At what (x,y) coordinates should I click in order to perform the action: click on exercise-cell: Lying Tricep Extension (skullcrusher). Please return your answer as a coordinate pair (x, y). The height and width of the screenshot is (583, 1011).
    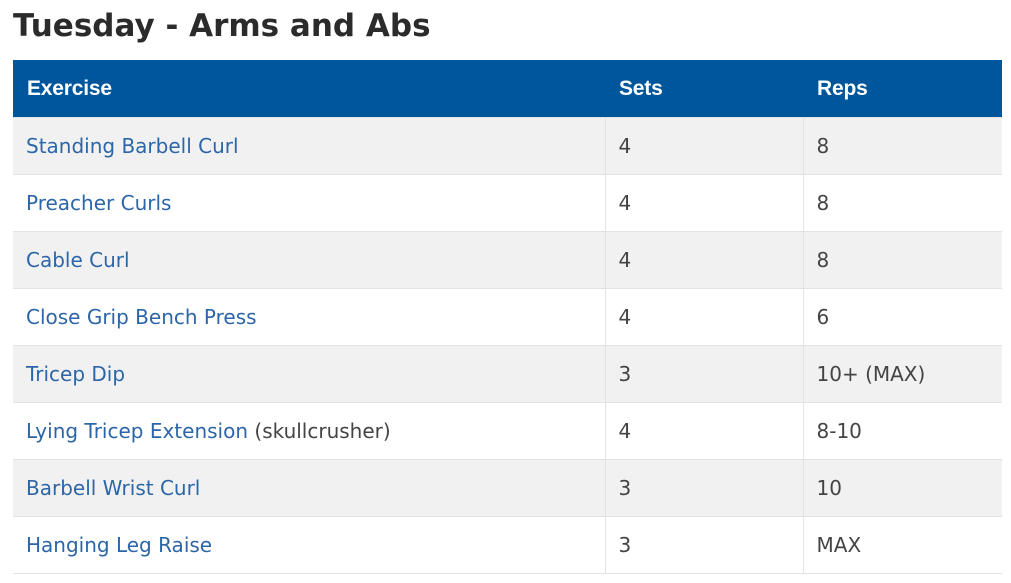
    Looking at the image, I should click on (309, 431).